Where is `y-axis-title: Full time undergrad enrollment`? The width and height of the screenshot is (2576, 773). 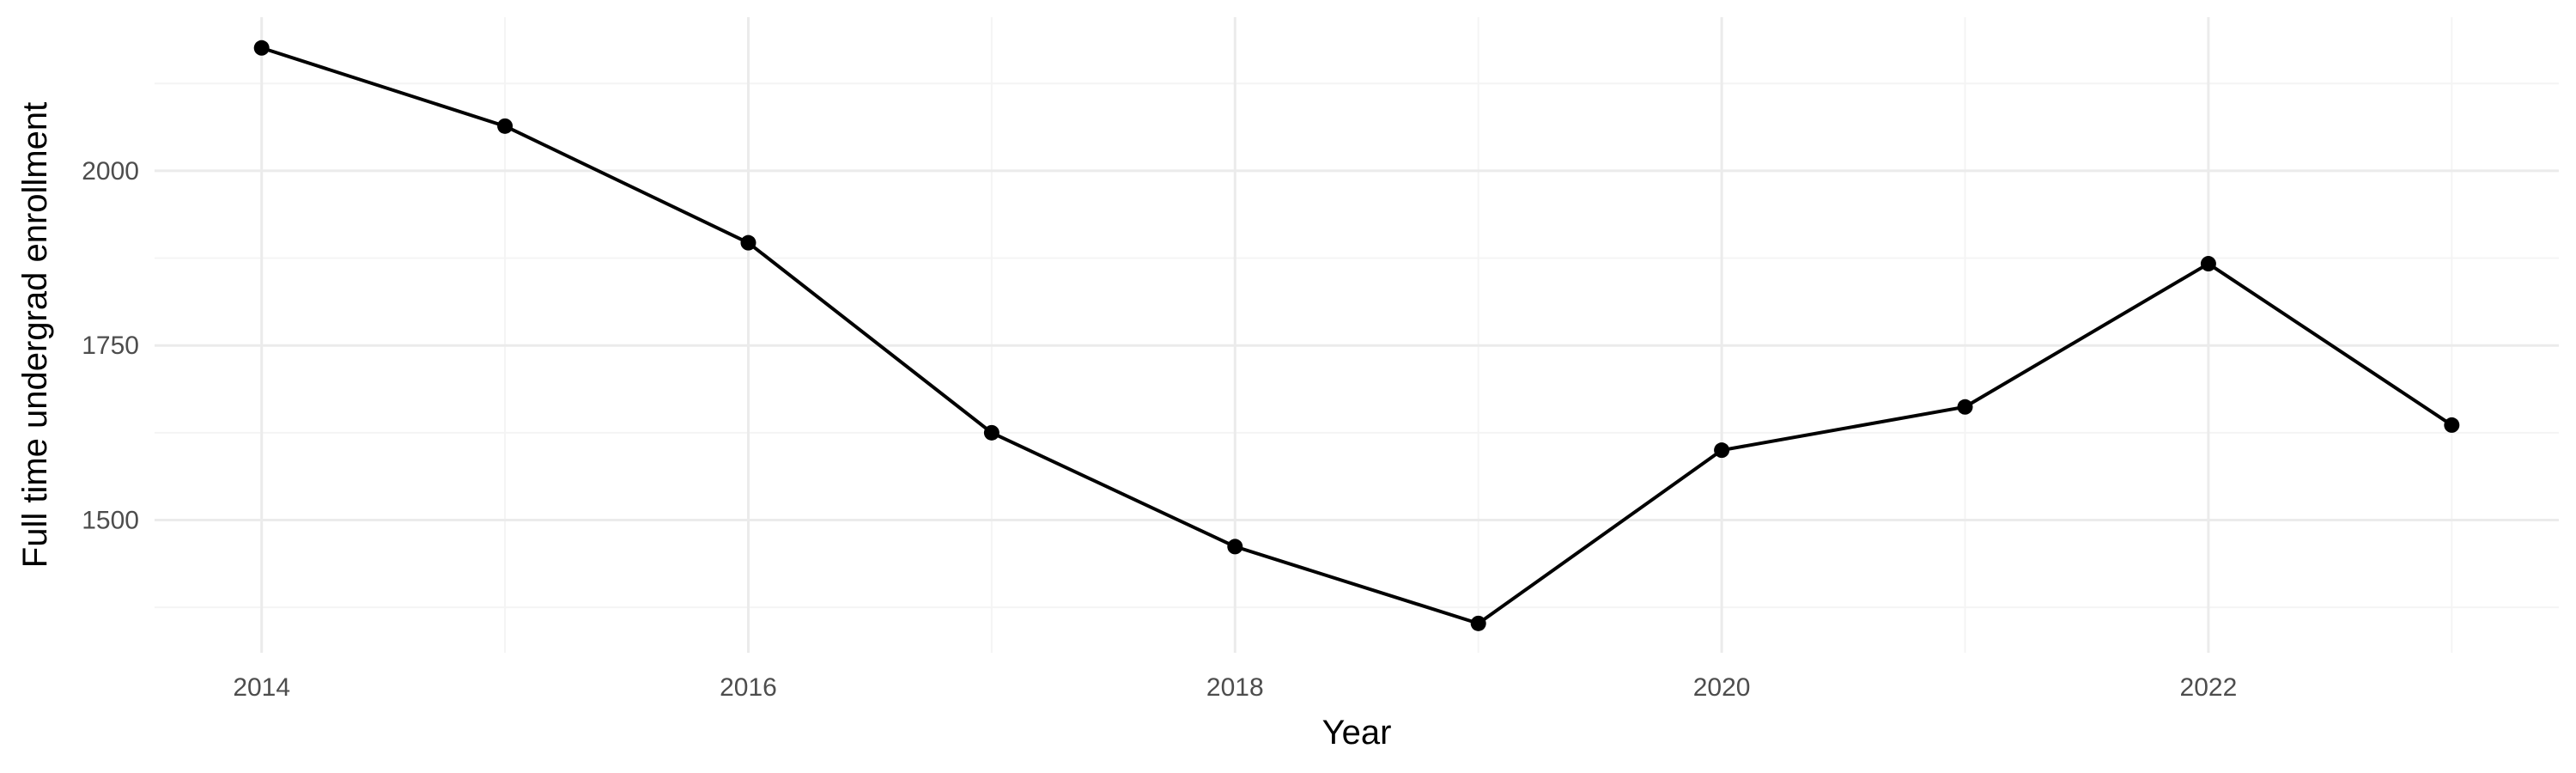 y-axis-title: Full time undergrad enrollment is located at coordinates (35, 335).